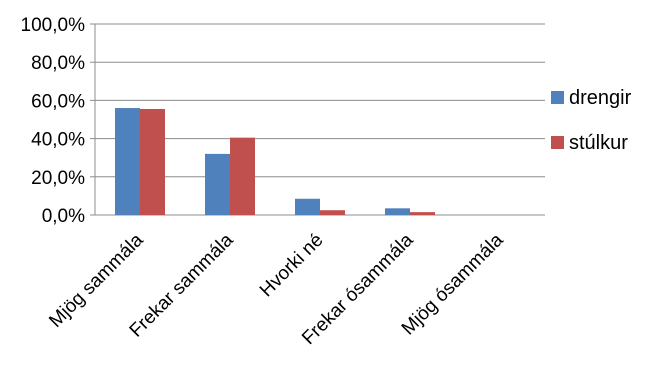 Image resolution: width=656 pixels, height=379 pixels. What do you see at coordinates (96, 280) in the screenshot?
I see `x-category-label: Mjög sammála` at bounding box center [96, 280].